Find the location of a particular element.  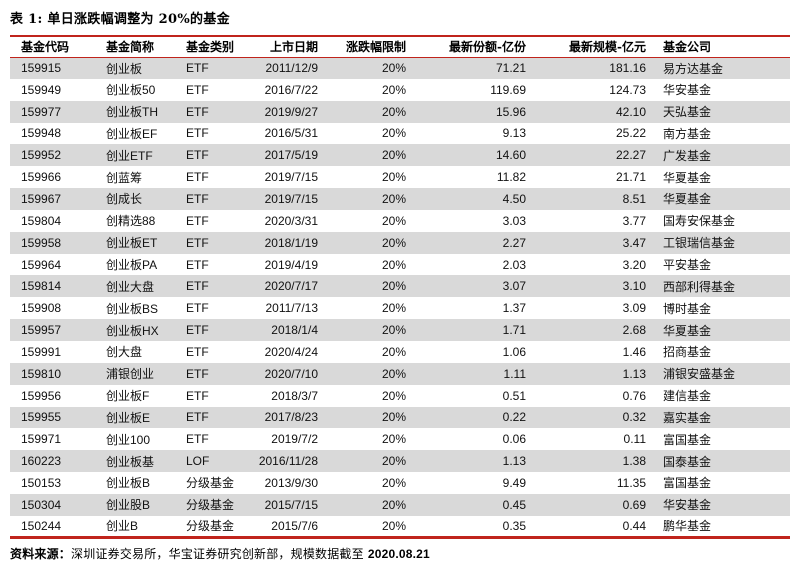

table-row: 150244 创业B 分级基金 2015/7/6 20% 0.35 0.44 鹏华基金 is located at coordinates (400, 527).